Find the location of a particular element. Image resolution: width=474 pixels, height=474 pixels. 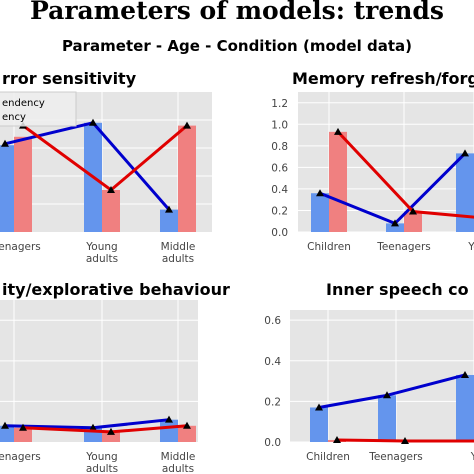

panel-title: rror sensitivity is located at coordinates (69, 78).